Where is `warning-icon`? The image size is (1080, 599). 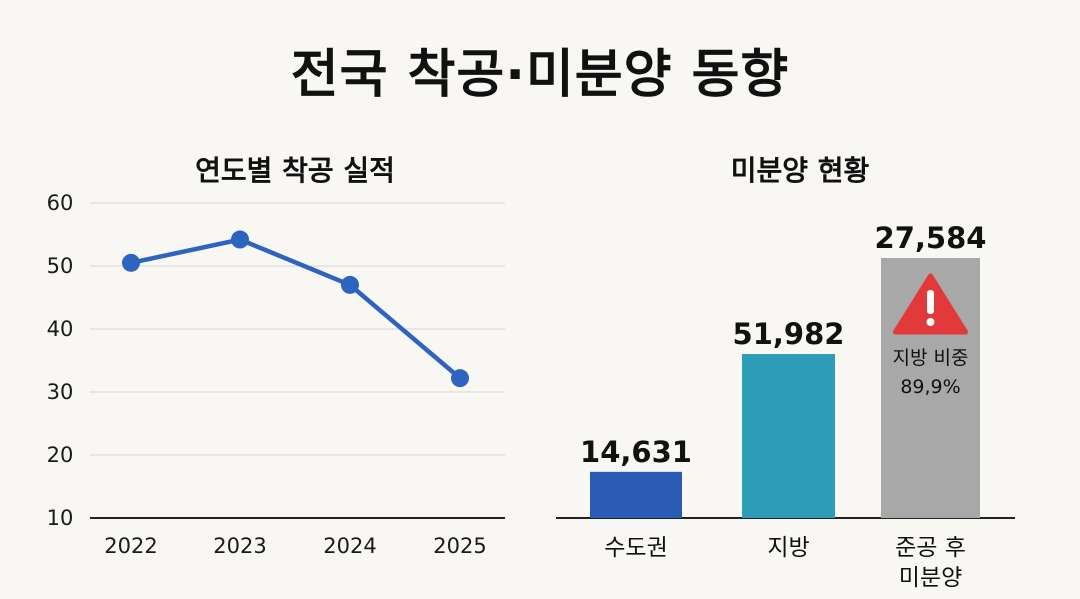 warning-icon is located at coordinates (930, 304).